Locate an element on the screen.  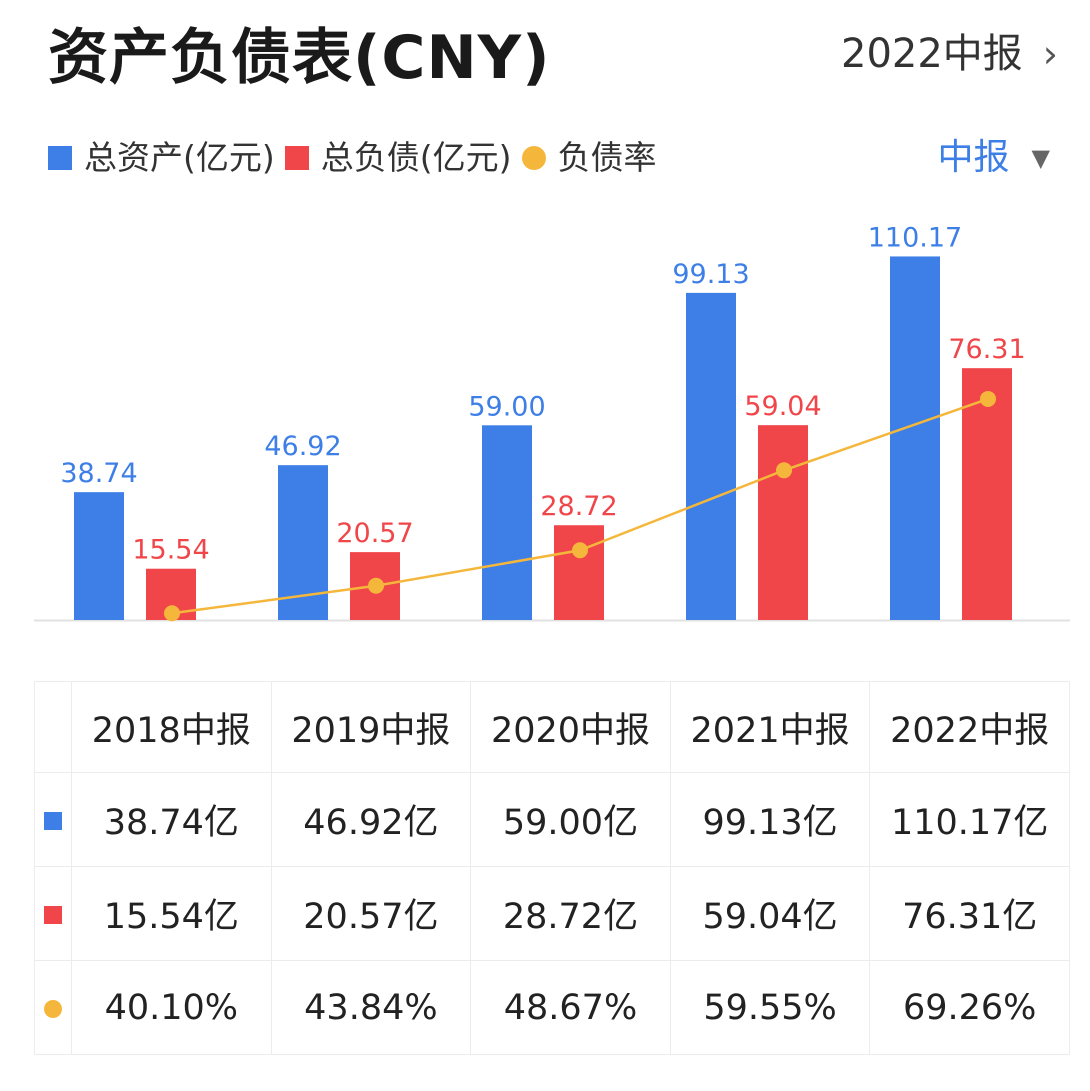
label-liabilities-1: 20.57 is located at coordinates (374, 533).